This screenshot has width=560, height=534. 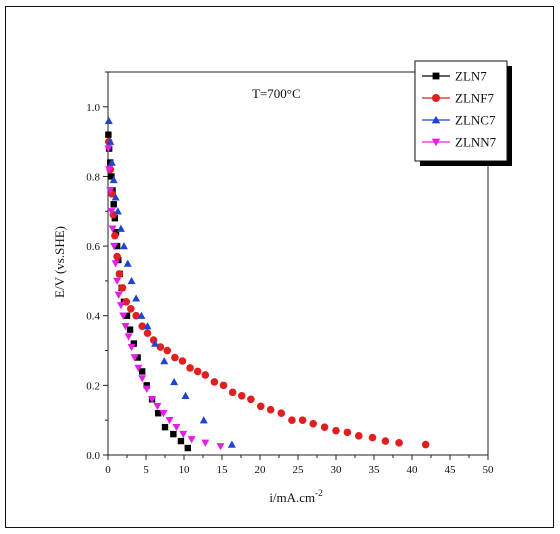 What do you see at coordinates (261, 470) in the screenshot?
I see `x-tick-label: 20` at bounding box center [261, 470].